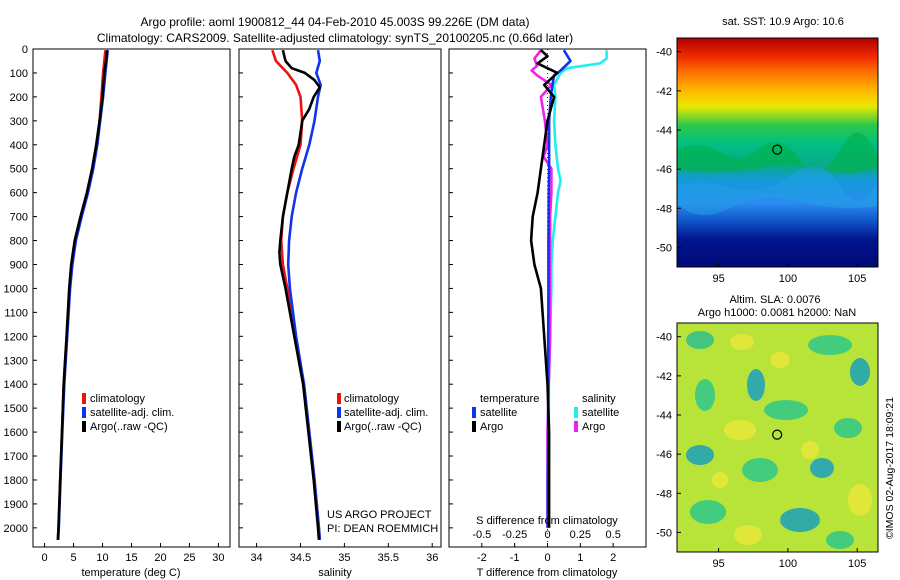 The height and width of the screenshot is (580, 900). What do you see at coordinates (19, 194) in the screenshot?
I see `ytick-label: 600` at bounding box center [19, 194].